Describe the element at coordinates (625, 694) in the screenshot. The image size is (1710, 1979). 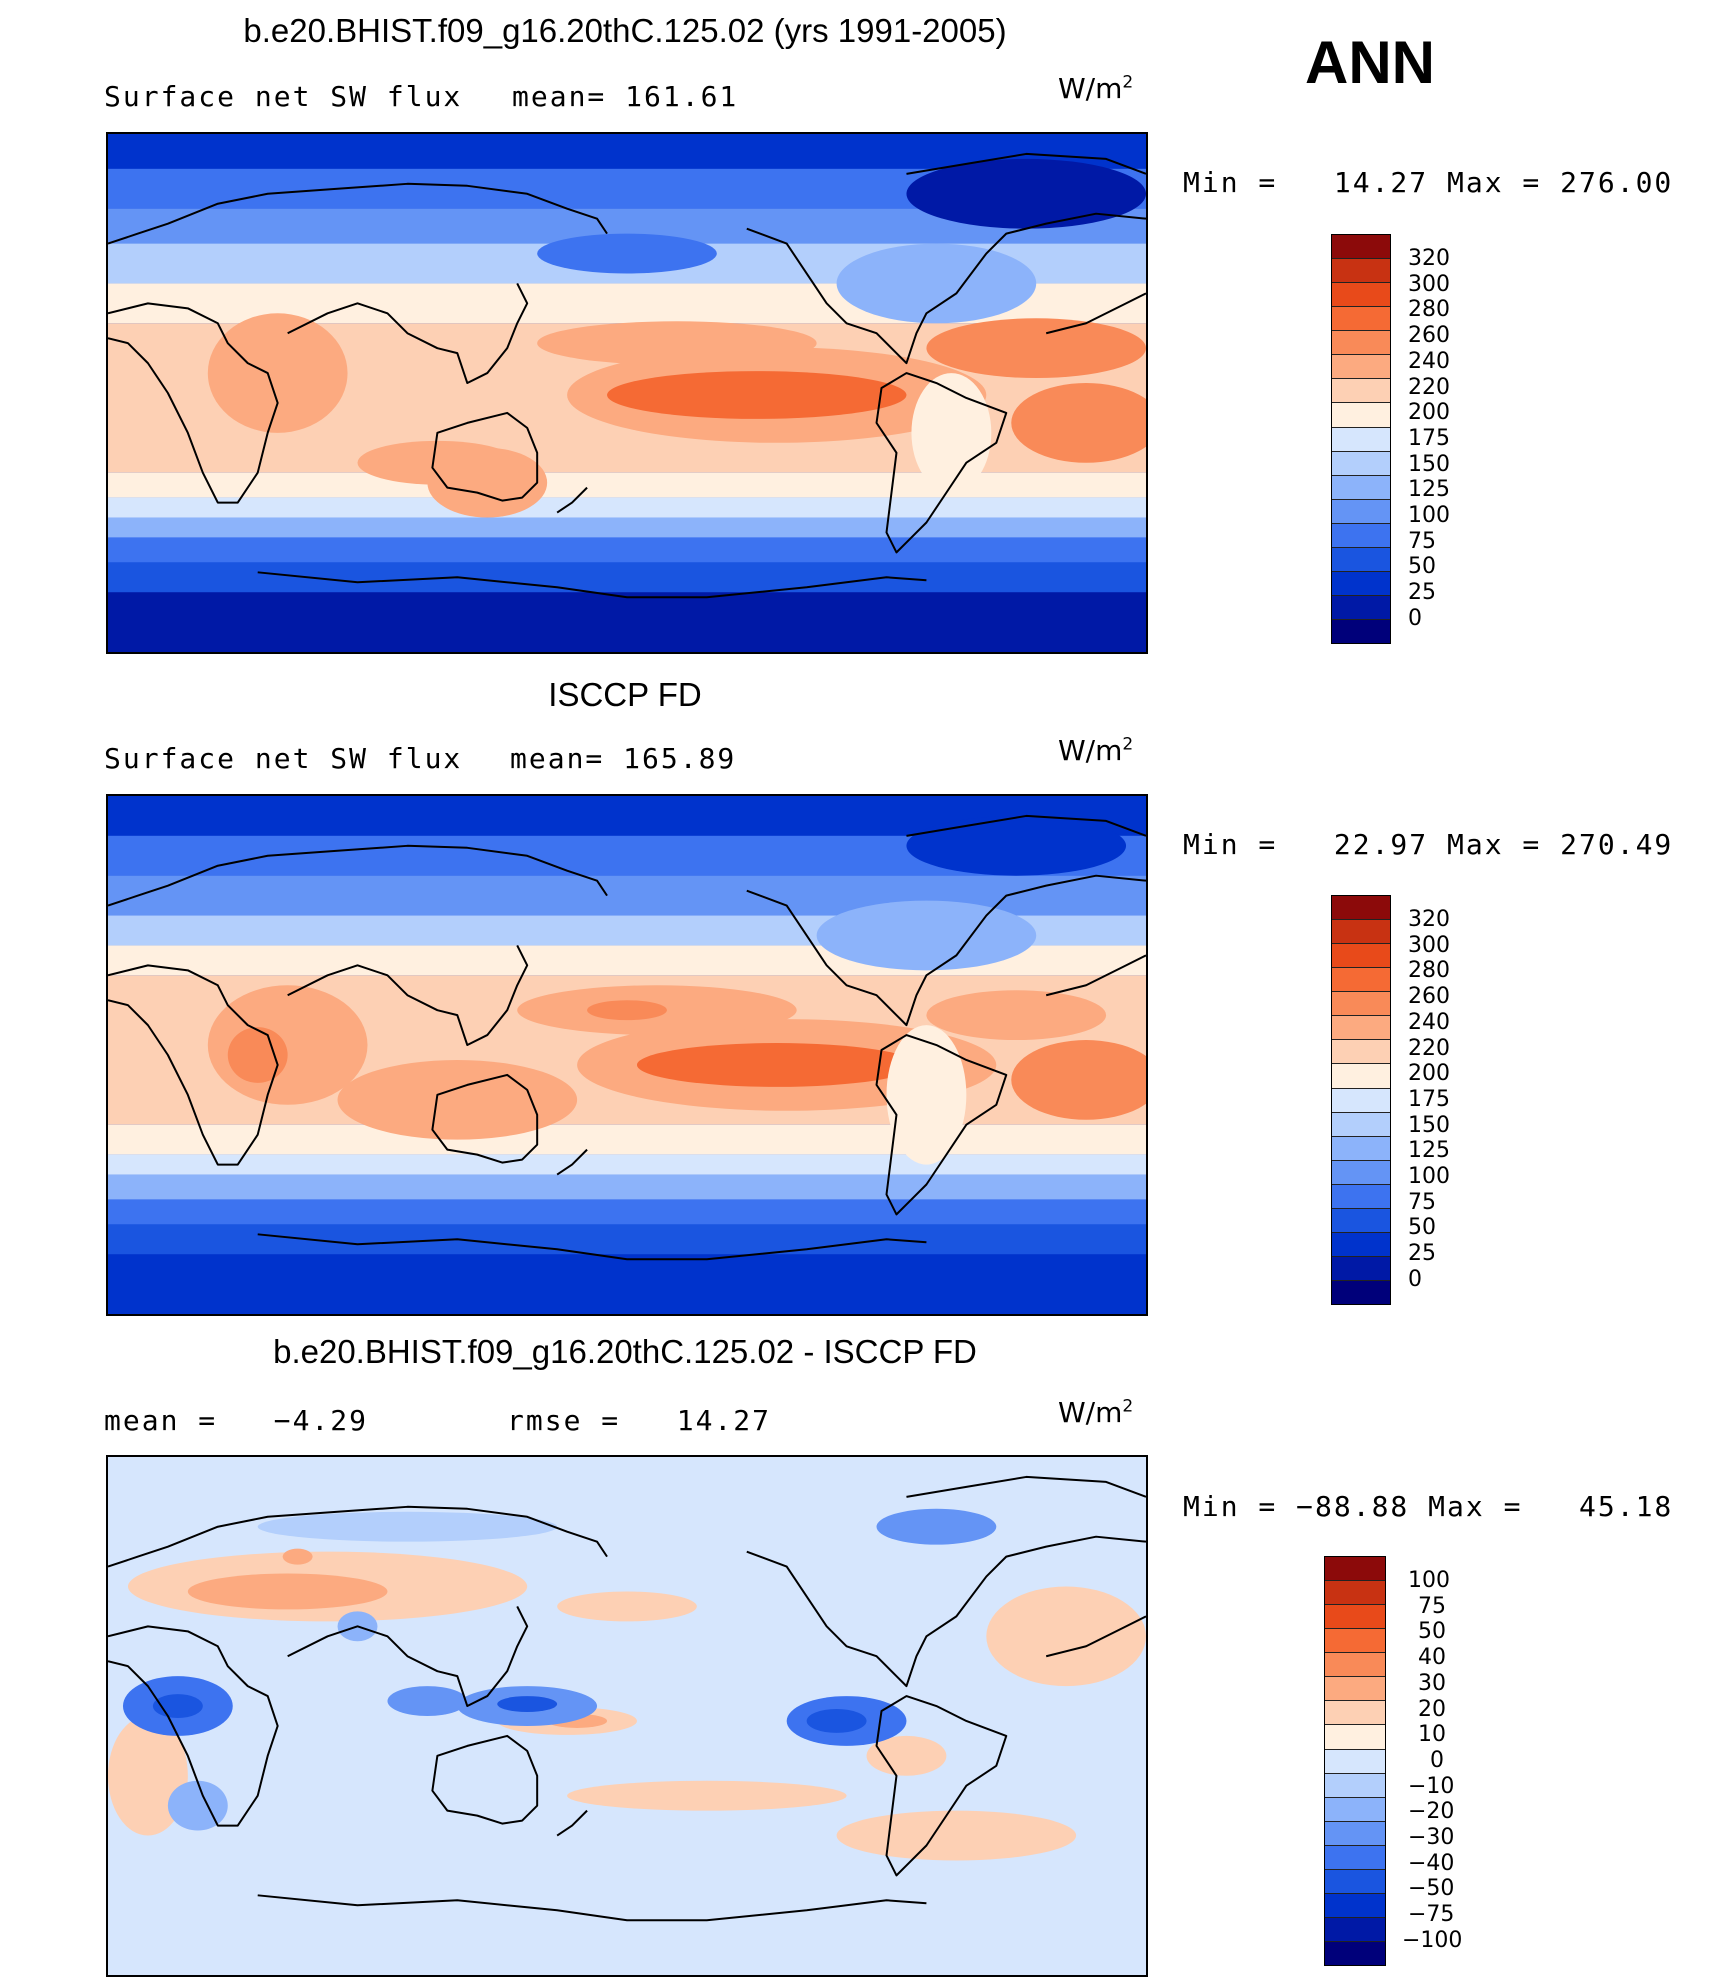
I see `panel-2-title: ISCCP FD` at that location.